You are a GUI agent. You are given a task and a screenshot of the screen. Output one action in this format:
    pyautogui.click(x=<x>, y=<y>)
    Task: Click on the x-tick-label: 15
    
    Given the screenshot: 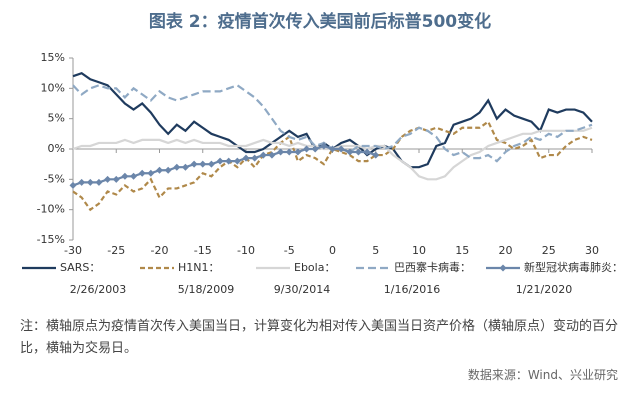 What is the action you would take?
    pyautogui.click(x=462, y=250)
    